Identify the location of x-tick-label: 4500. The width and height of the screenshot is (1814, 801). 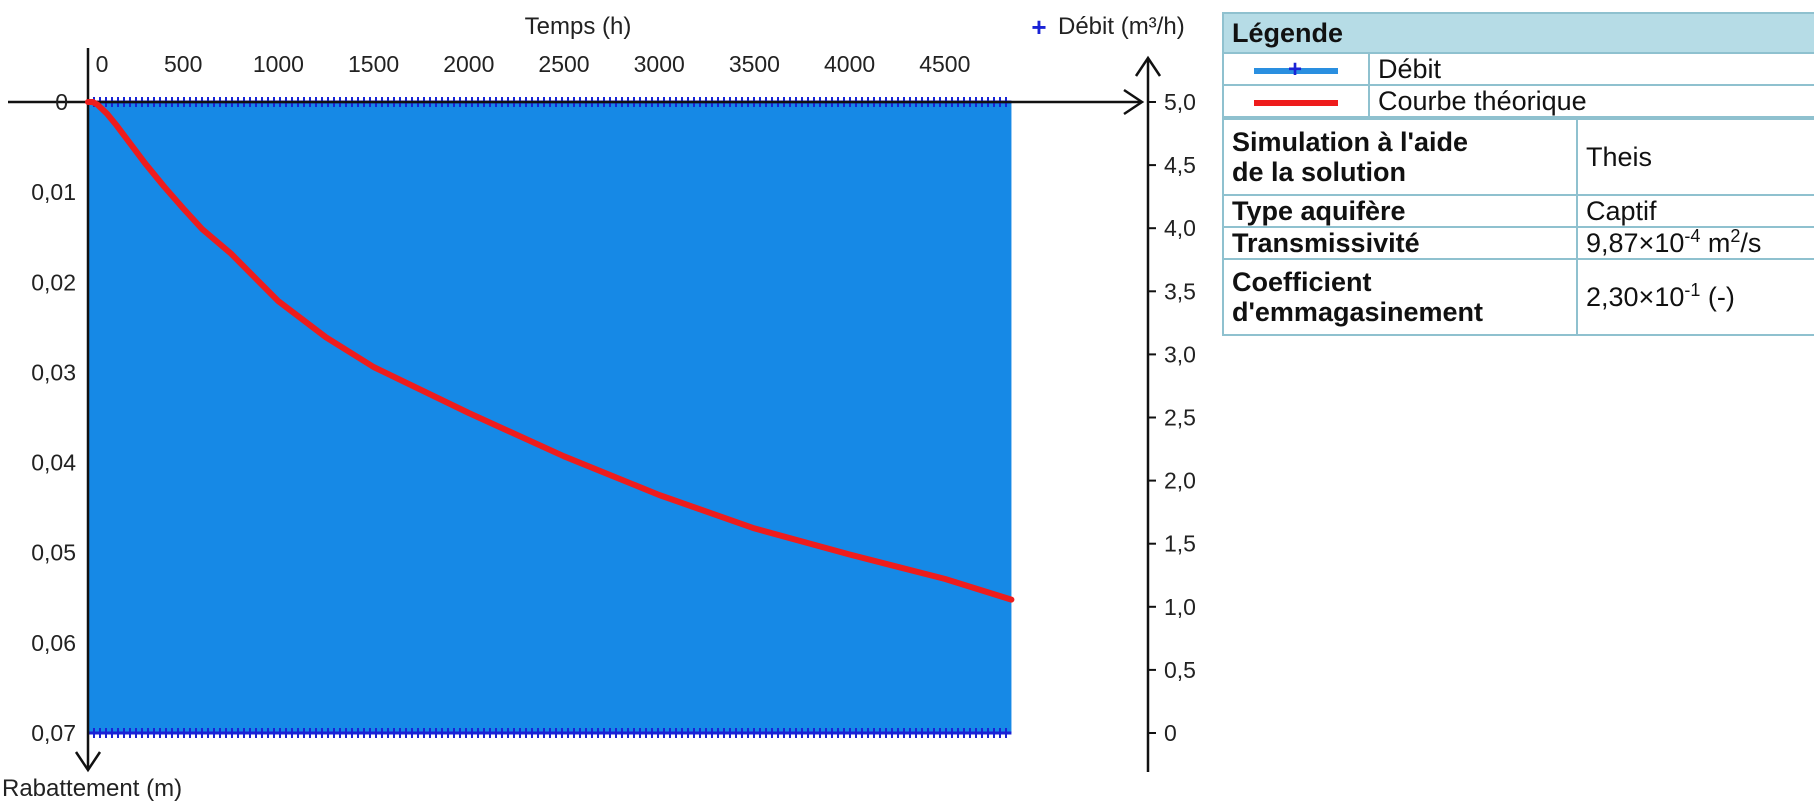
(944, 64).